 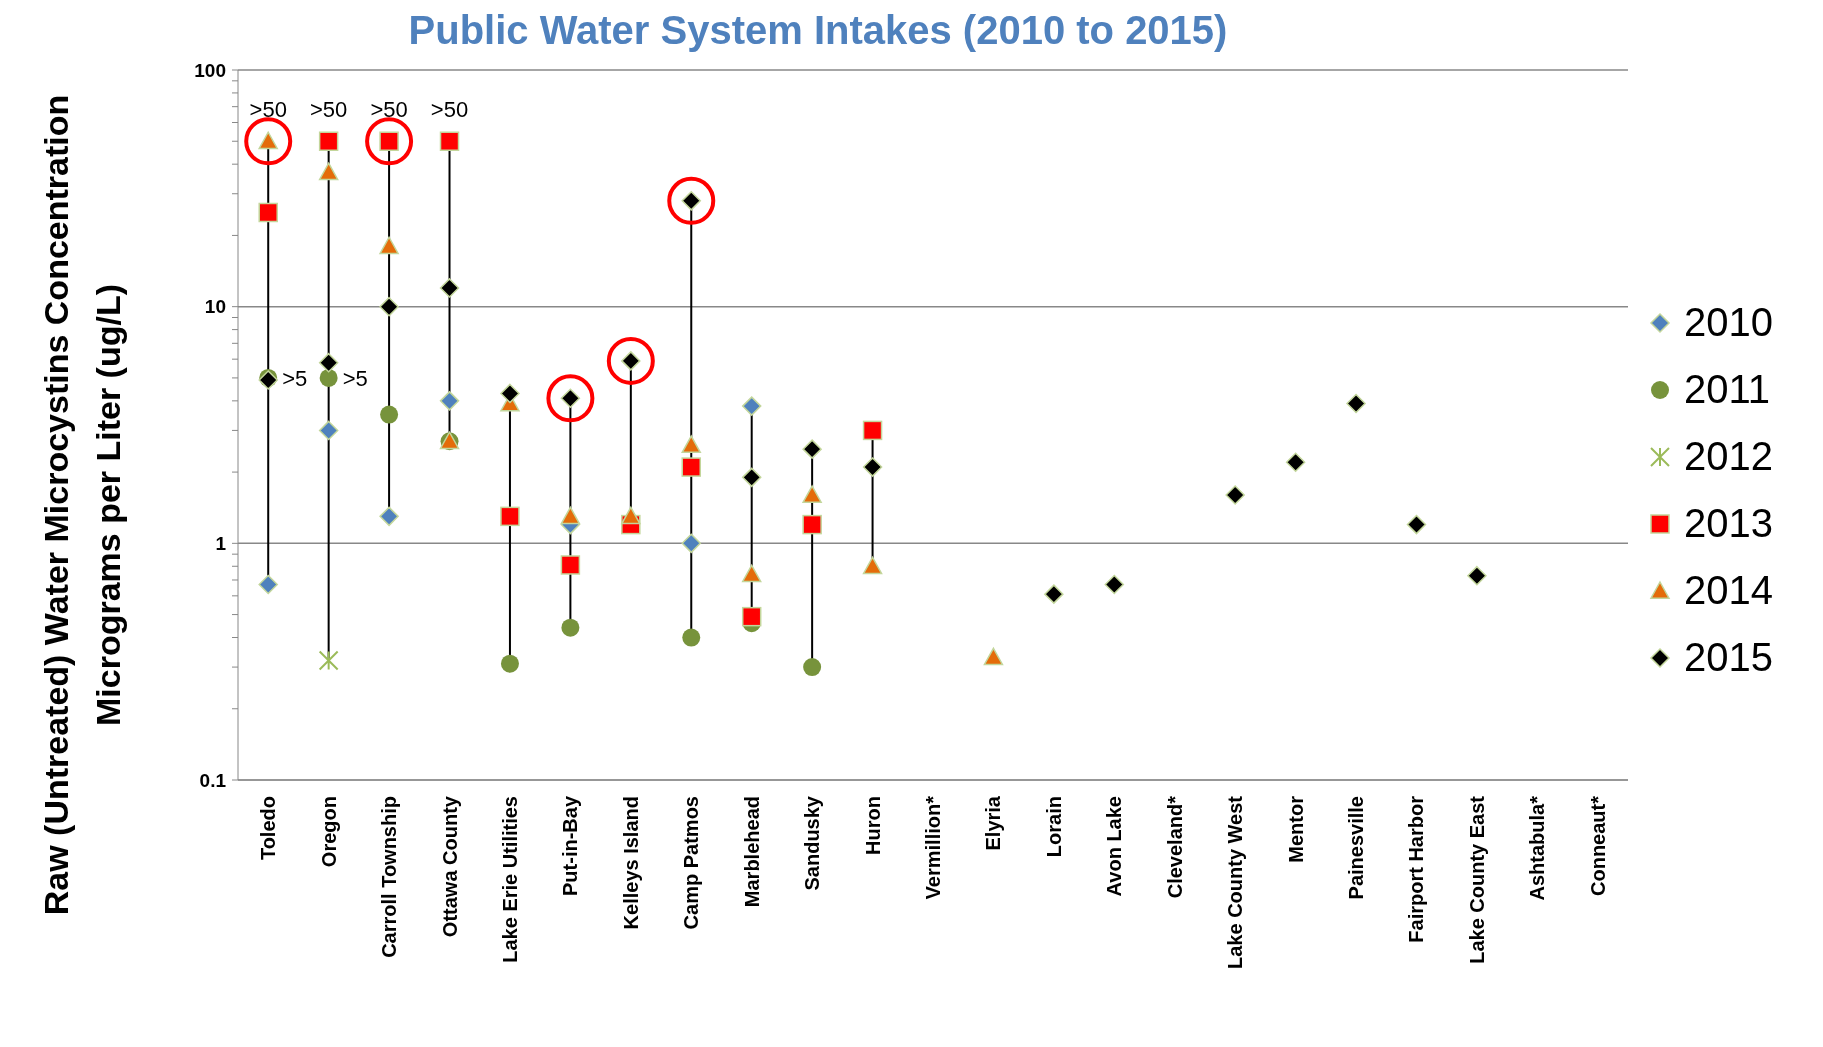 What do you see at coordinates (1416, 869) in the screenshot?
I see `x-tick-label: Fairport Harbor` at bounding box center [1416, 869].